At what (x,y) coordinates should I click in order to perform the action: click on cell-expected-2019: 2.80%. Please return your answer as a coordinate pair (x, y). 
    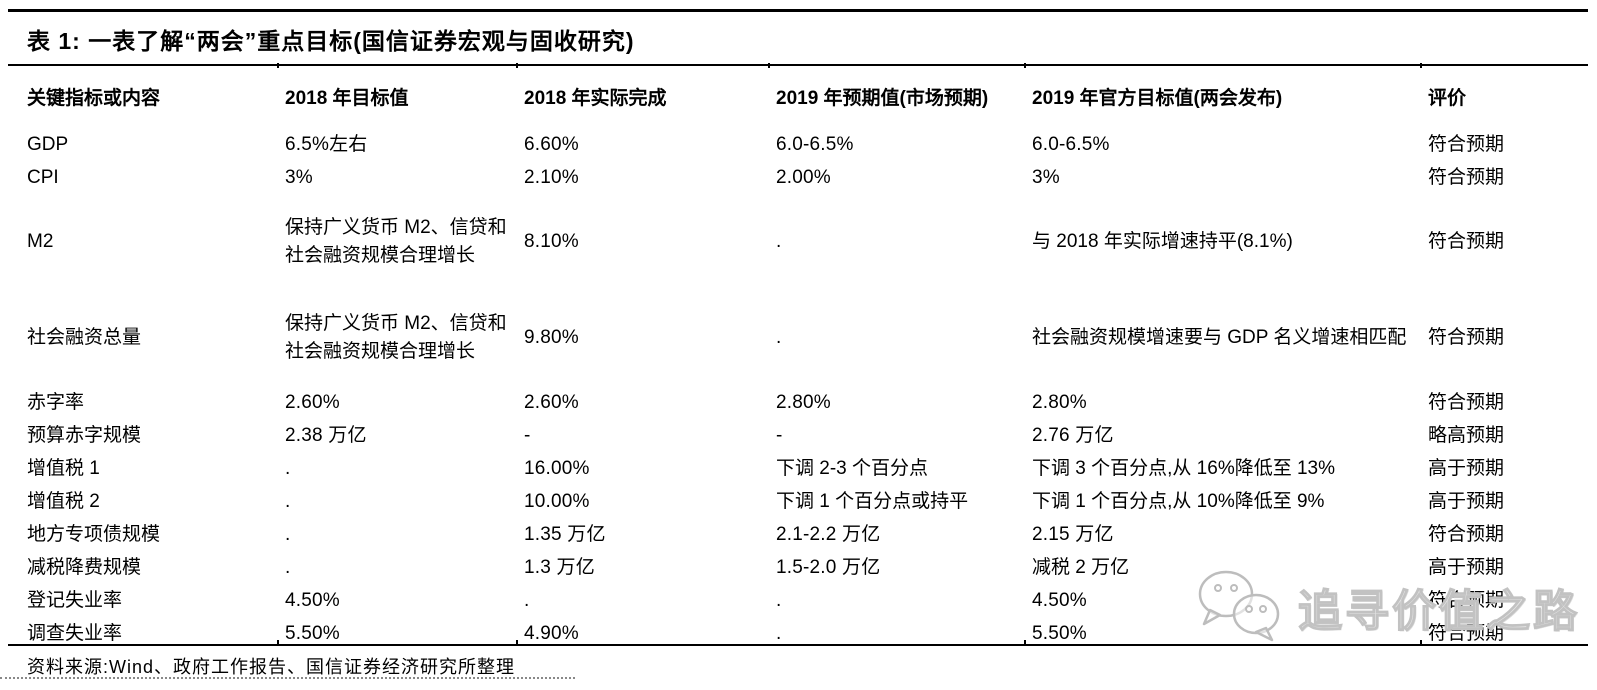
    Looking at the image, I should click on (803, 402).